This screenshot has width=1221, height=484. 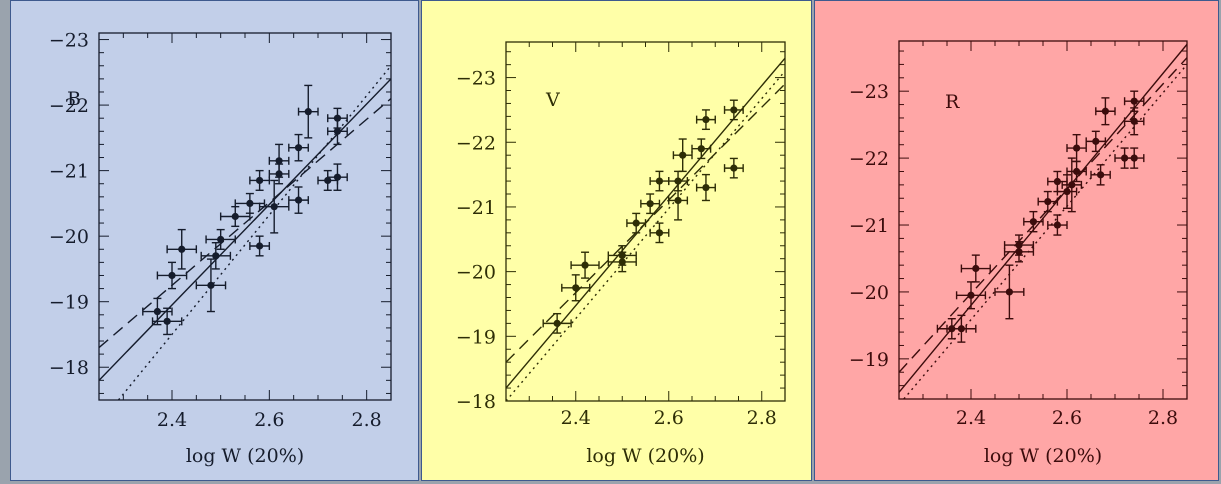 I want to click on fit-line-solid, so click(x=245, y=229).